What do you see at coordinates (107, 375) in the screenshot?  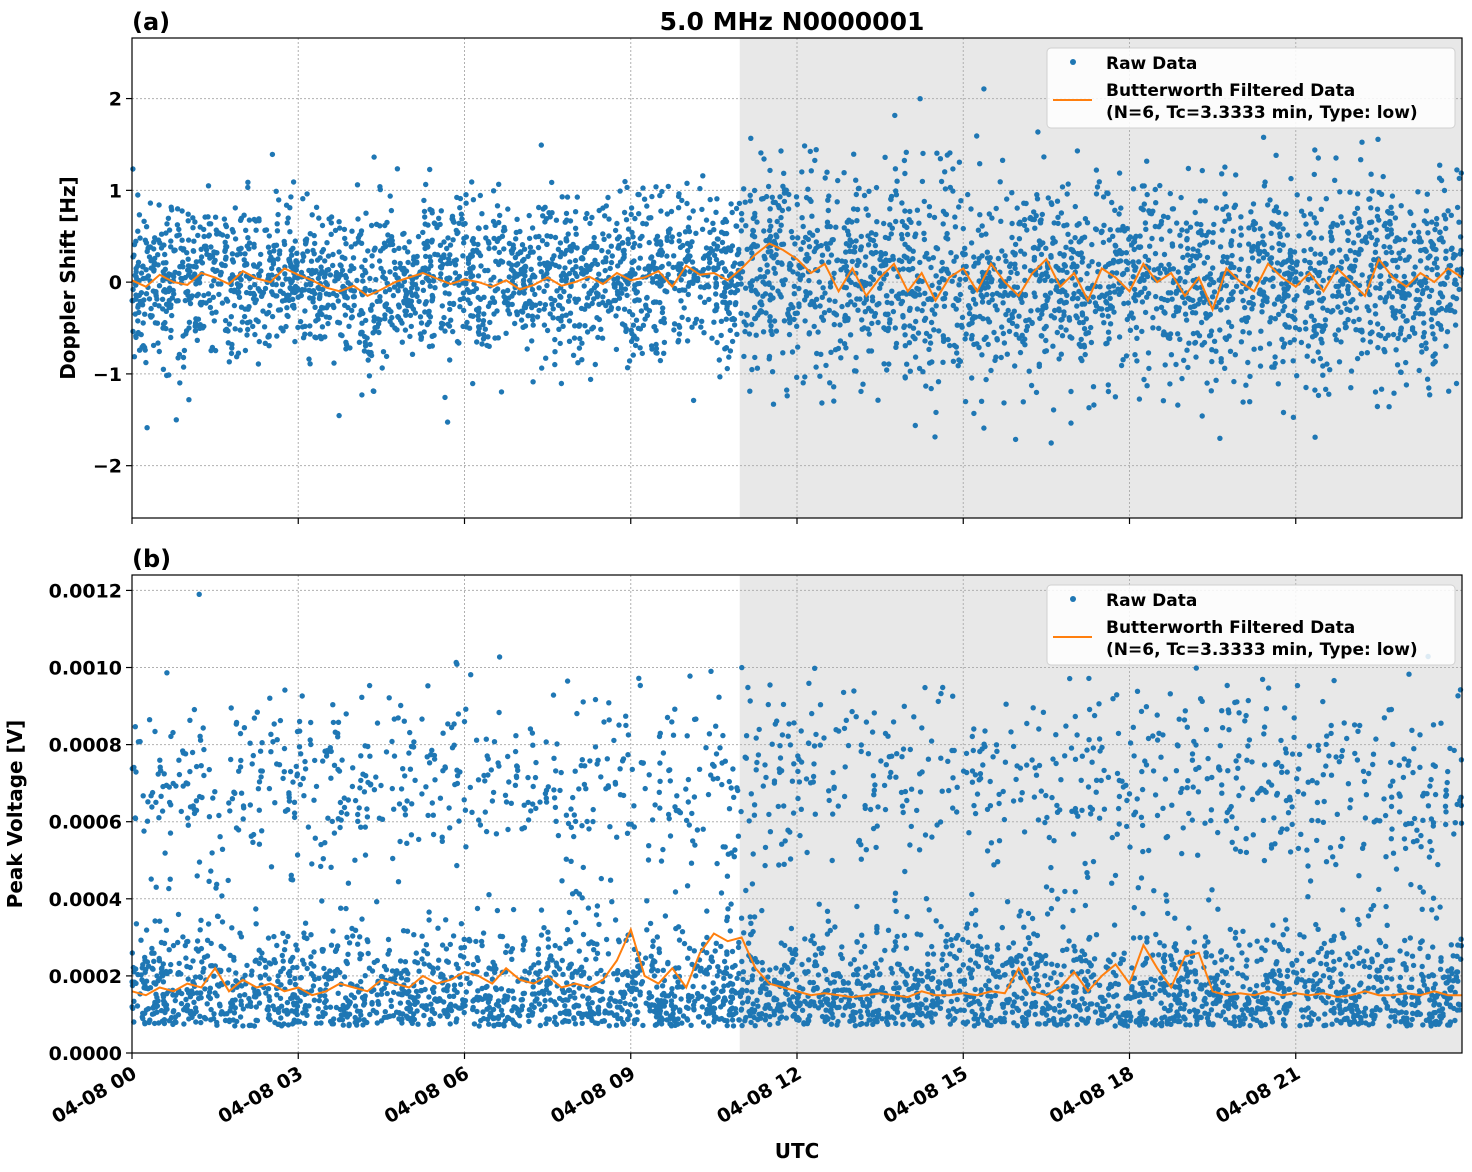 I see `y-tick-label: −1` at bounding box center [107, 375].